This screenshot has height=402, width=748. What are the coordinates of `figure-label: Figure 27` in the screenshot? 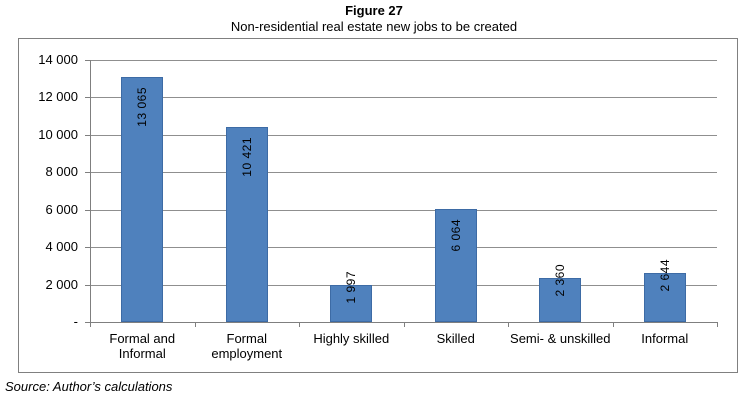 It's located at (374, 10).